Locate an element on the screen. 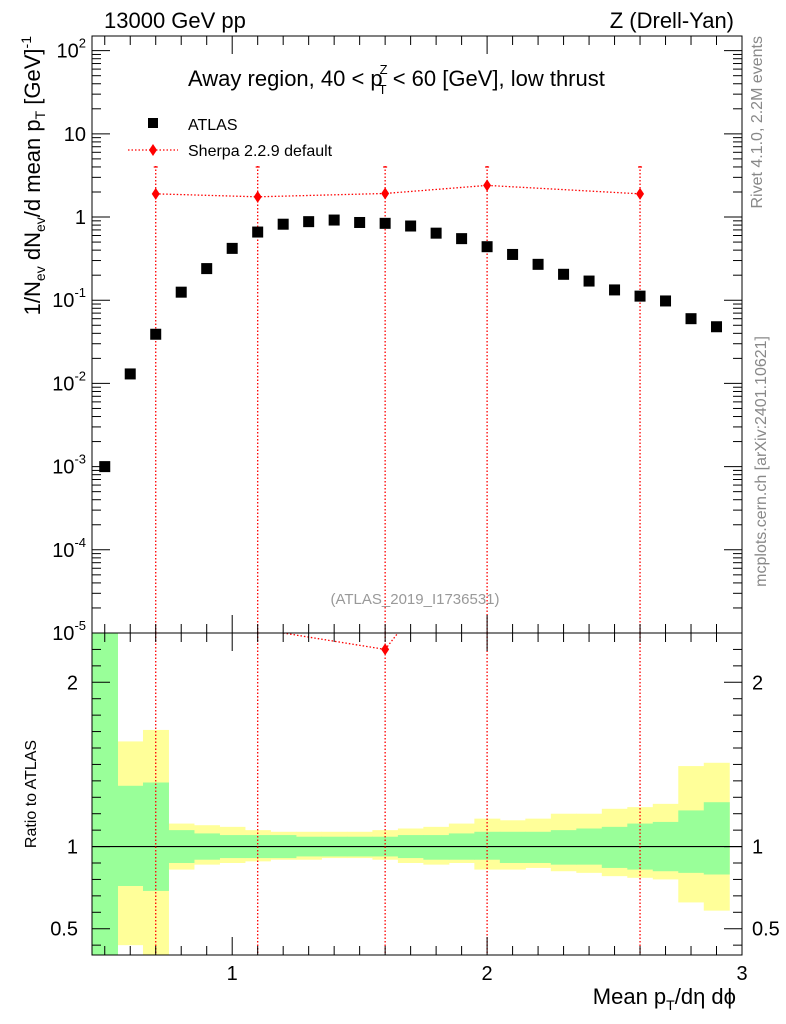 This screenshot has width=786, height=1024. xtick-label: 3 is located at coordinates (741, 974).